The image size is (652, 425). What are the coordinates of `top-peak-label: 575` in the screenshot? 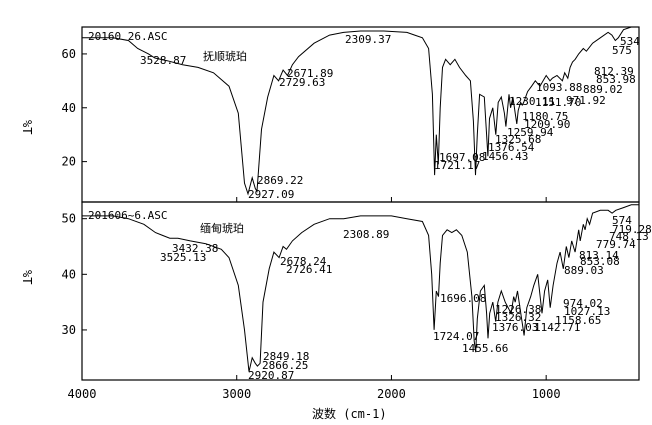 It's located at (622, 50).